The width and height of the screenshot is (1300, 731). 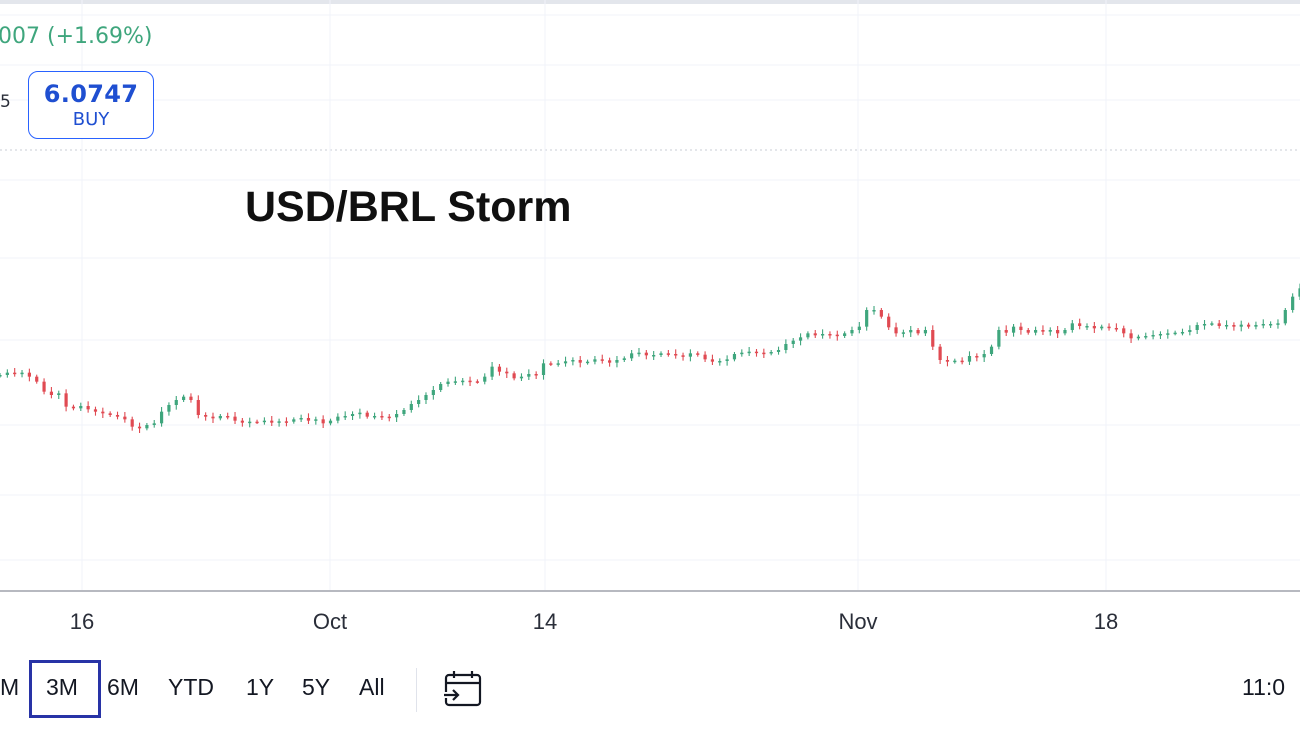 What do you see at coordinates (594, 621) in the screenshot?
I see `x-axis-ticks: 16 Oct 14 Nov 18` at bounding box center [594, 621].